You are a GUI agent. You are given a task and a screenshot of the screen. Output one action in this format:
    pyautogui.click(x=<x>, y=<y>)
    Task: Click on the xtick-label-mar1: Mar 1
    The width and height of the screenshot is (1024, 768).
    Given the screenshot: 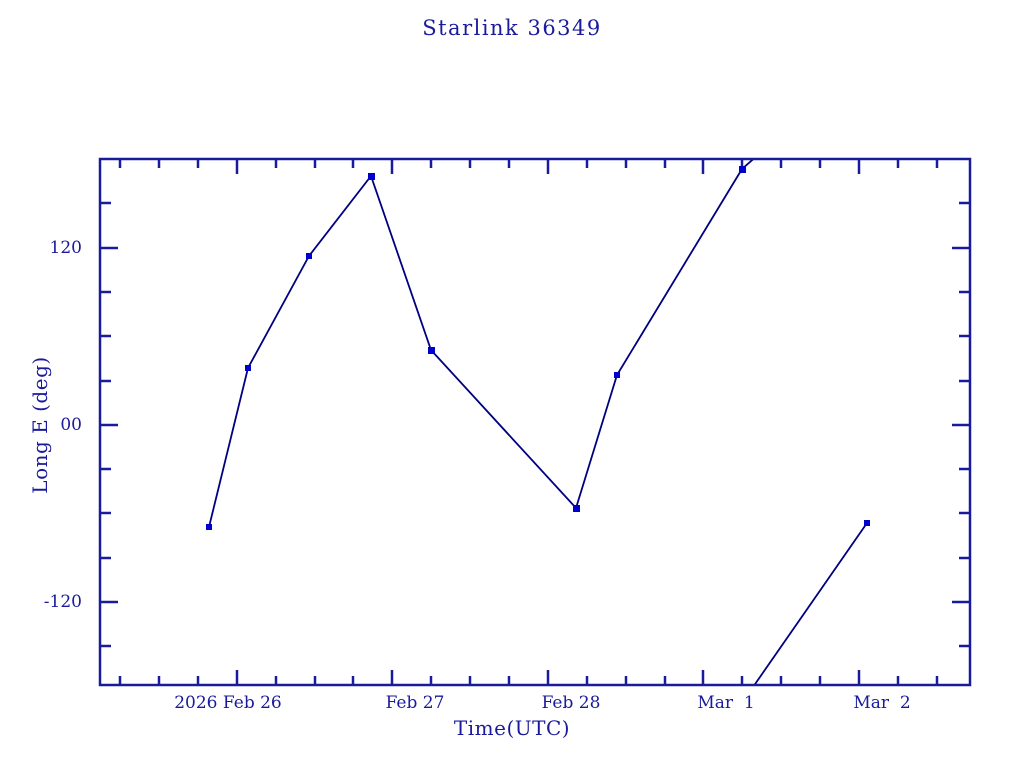 What is the action you would take?
    pyautogui.click(x=726, y=703)
    